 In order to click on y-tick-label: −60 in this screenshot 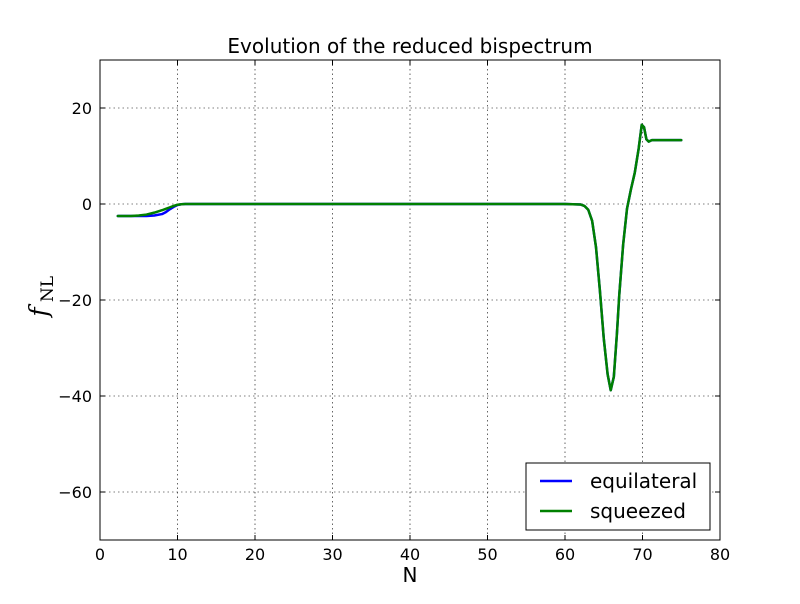, I will do `click(75, 492)`.